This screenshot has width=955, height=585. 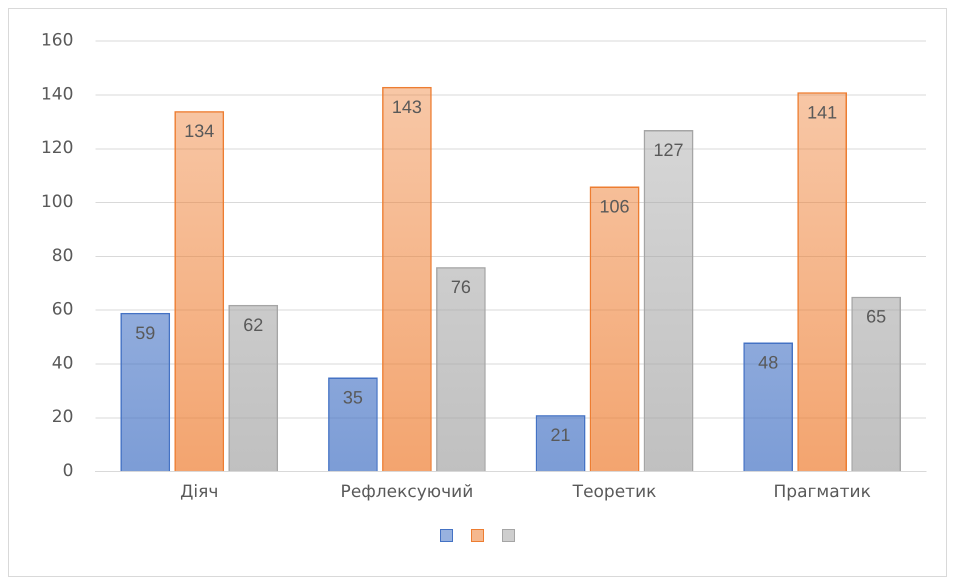 What do you see at coordinates (407, 106) in the screenshot?
I see `data-label: 143` at bounding box center [407, 106].